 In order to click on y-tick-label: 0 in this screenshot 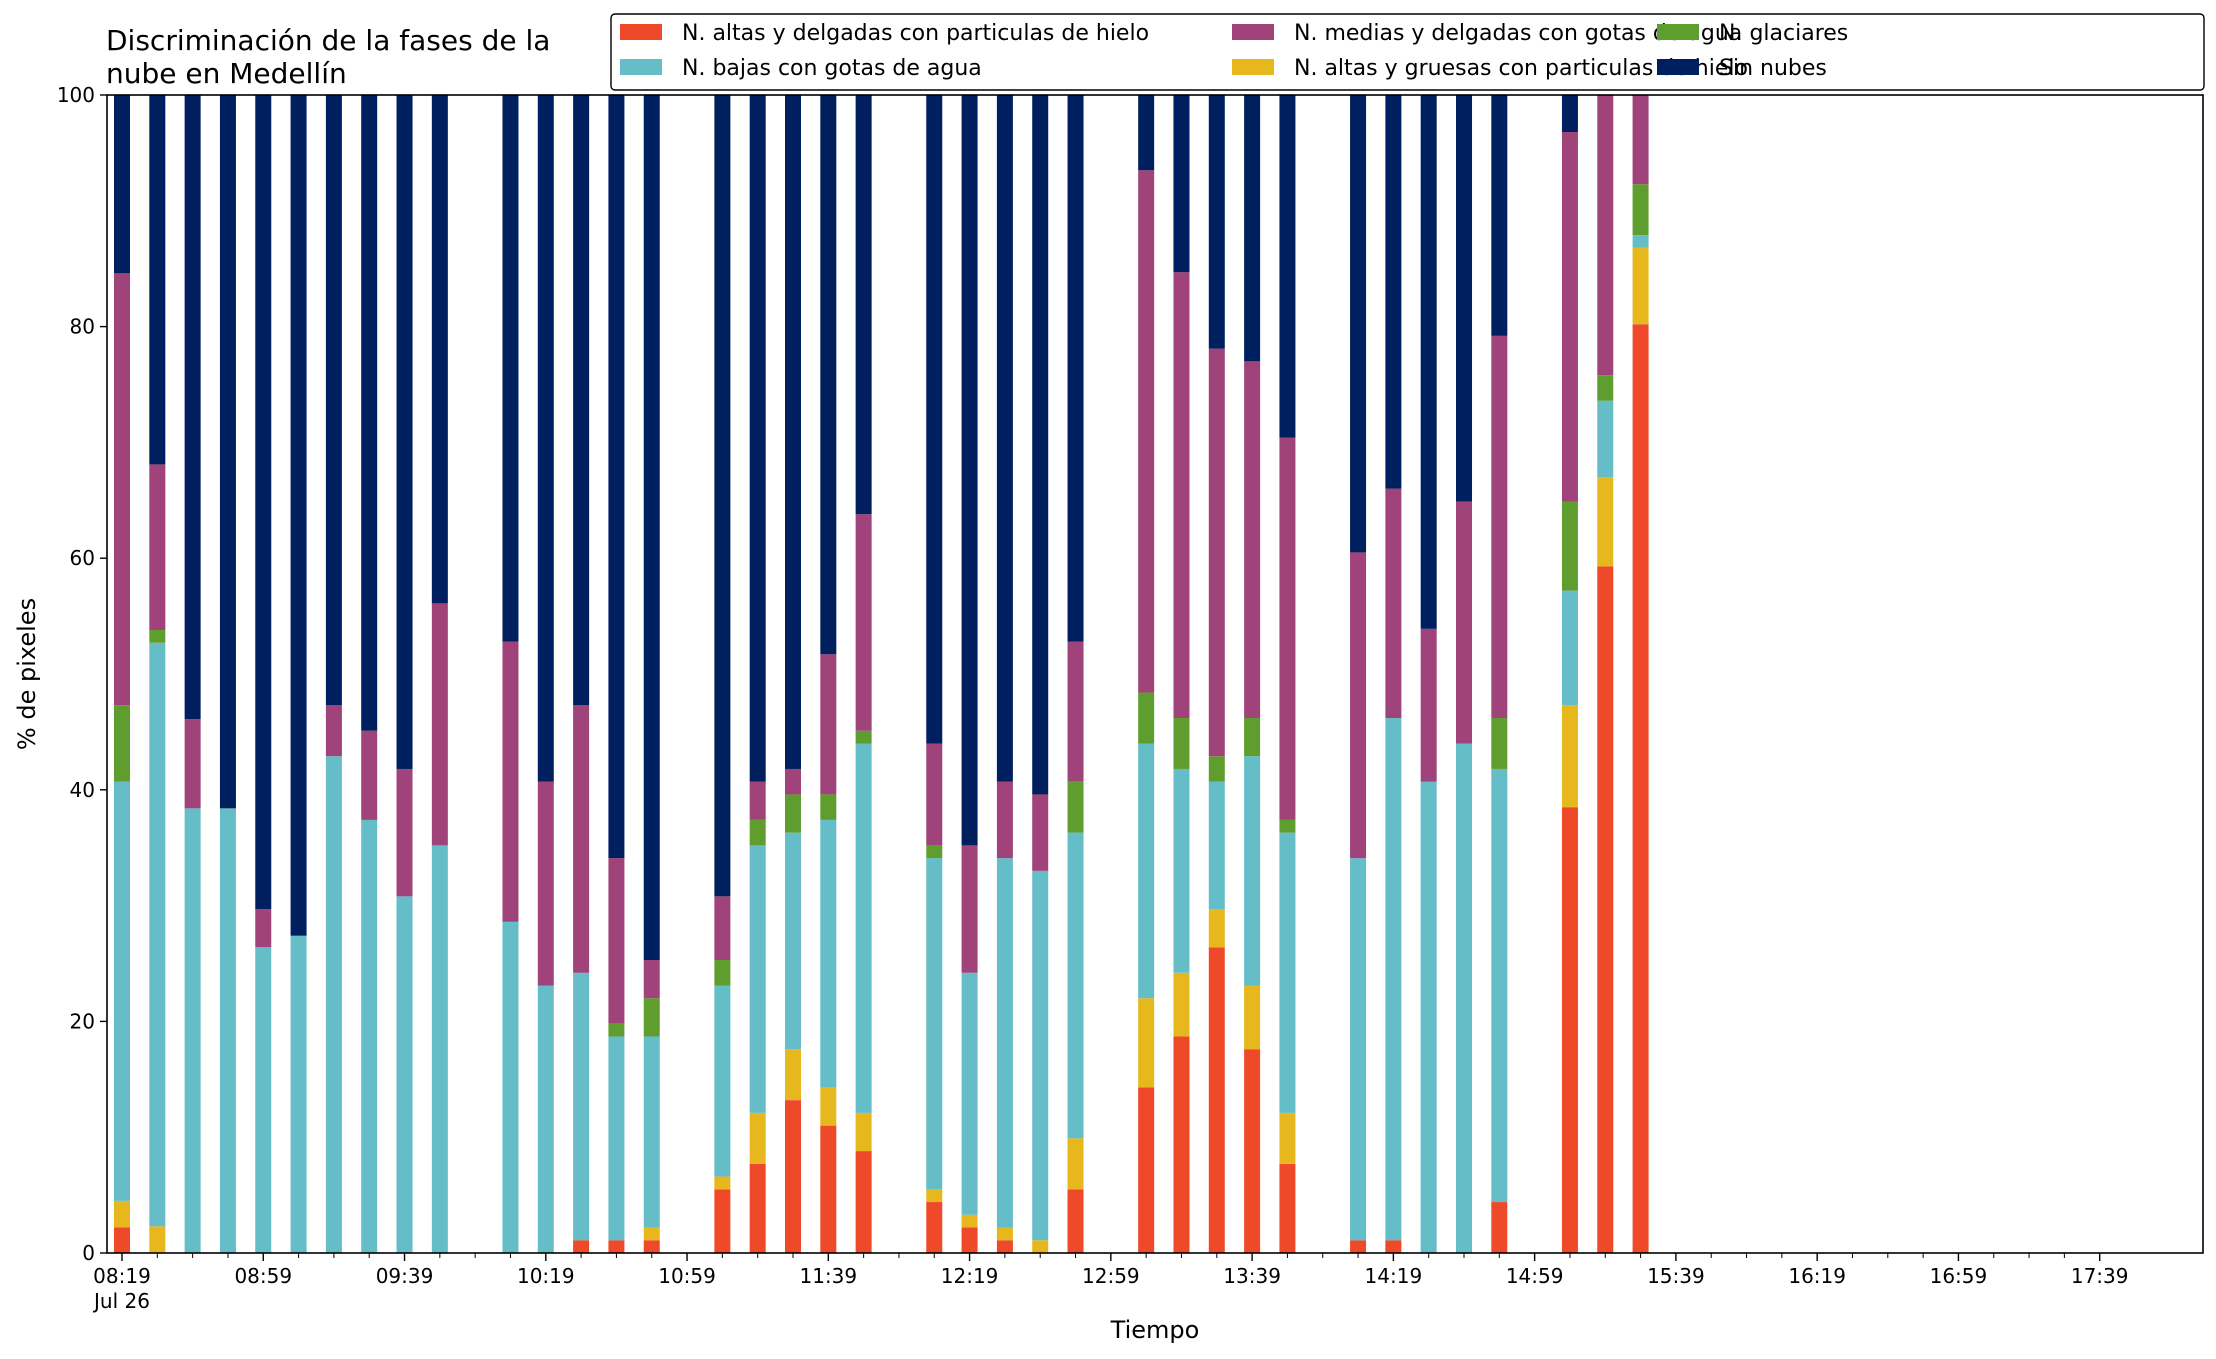, I will do `click(88, 1253)`.